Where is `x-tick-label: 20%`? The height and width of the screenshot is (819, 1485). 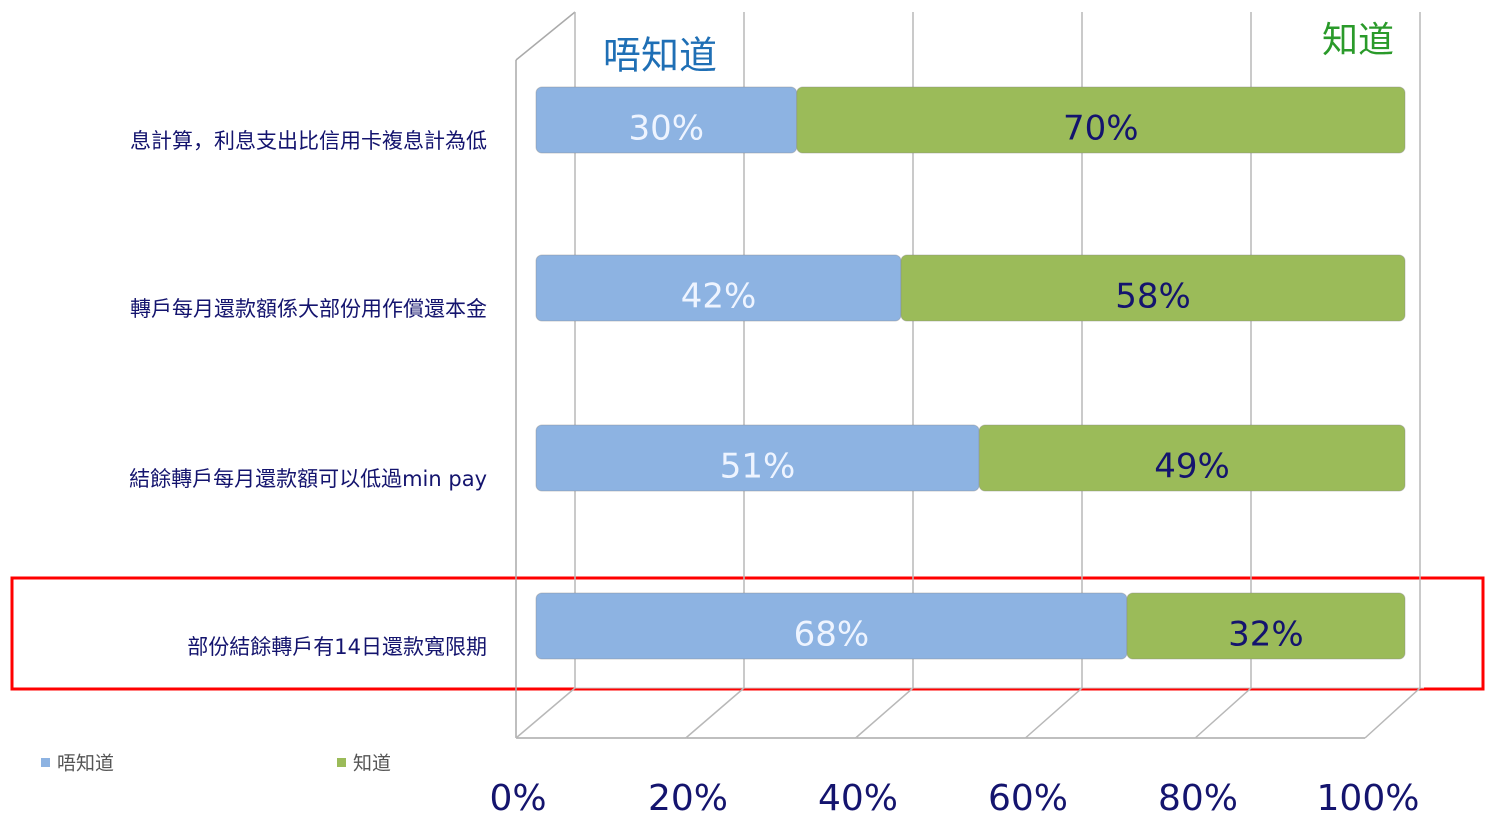
x-tick-label: 20% is located at coordinates (688, 798).